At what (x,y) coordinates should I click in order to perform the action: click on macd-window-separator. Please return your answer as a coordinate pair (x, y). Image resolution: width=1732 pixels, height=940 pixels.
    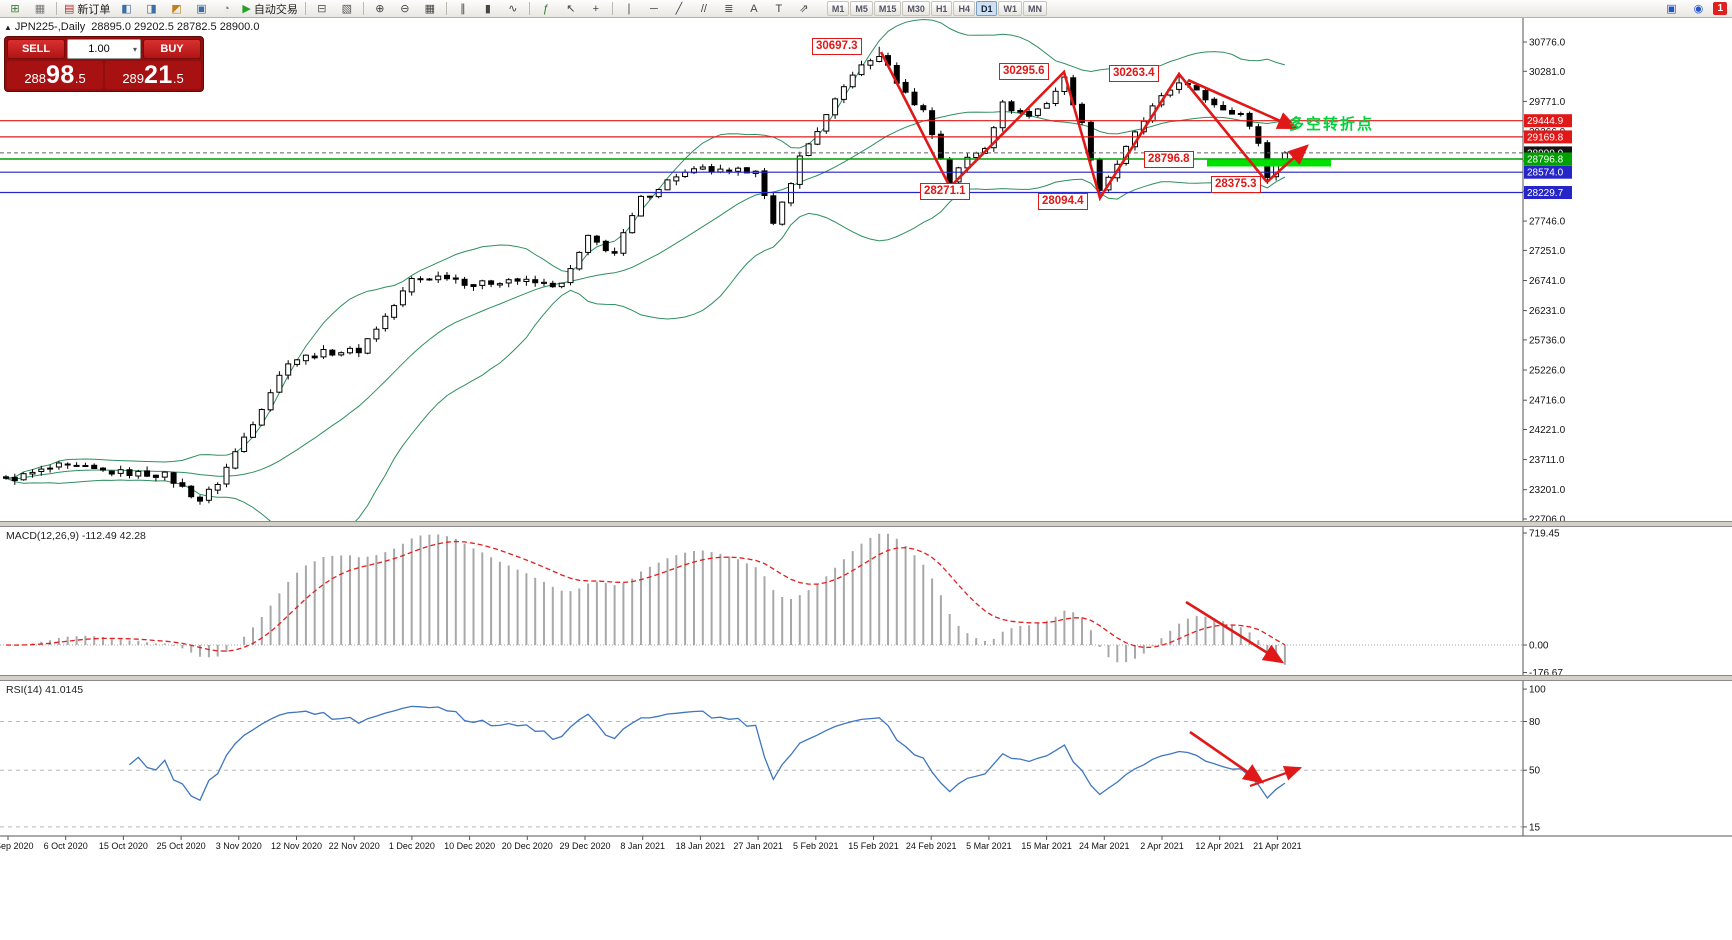
    Looking at the image, I should click on (866, 524).